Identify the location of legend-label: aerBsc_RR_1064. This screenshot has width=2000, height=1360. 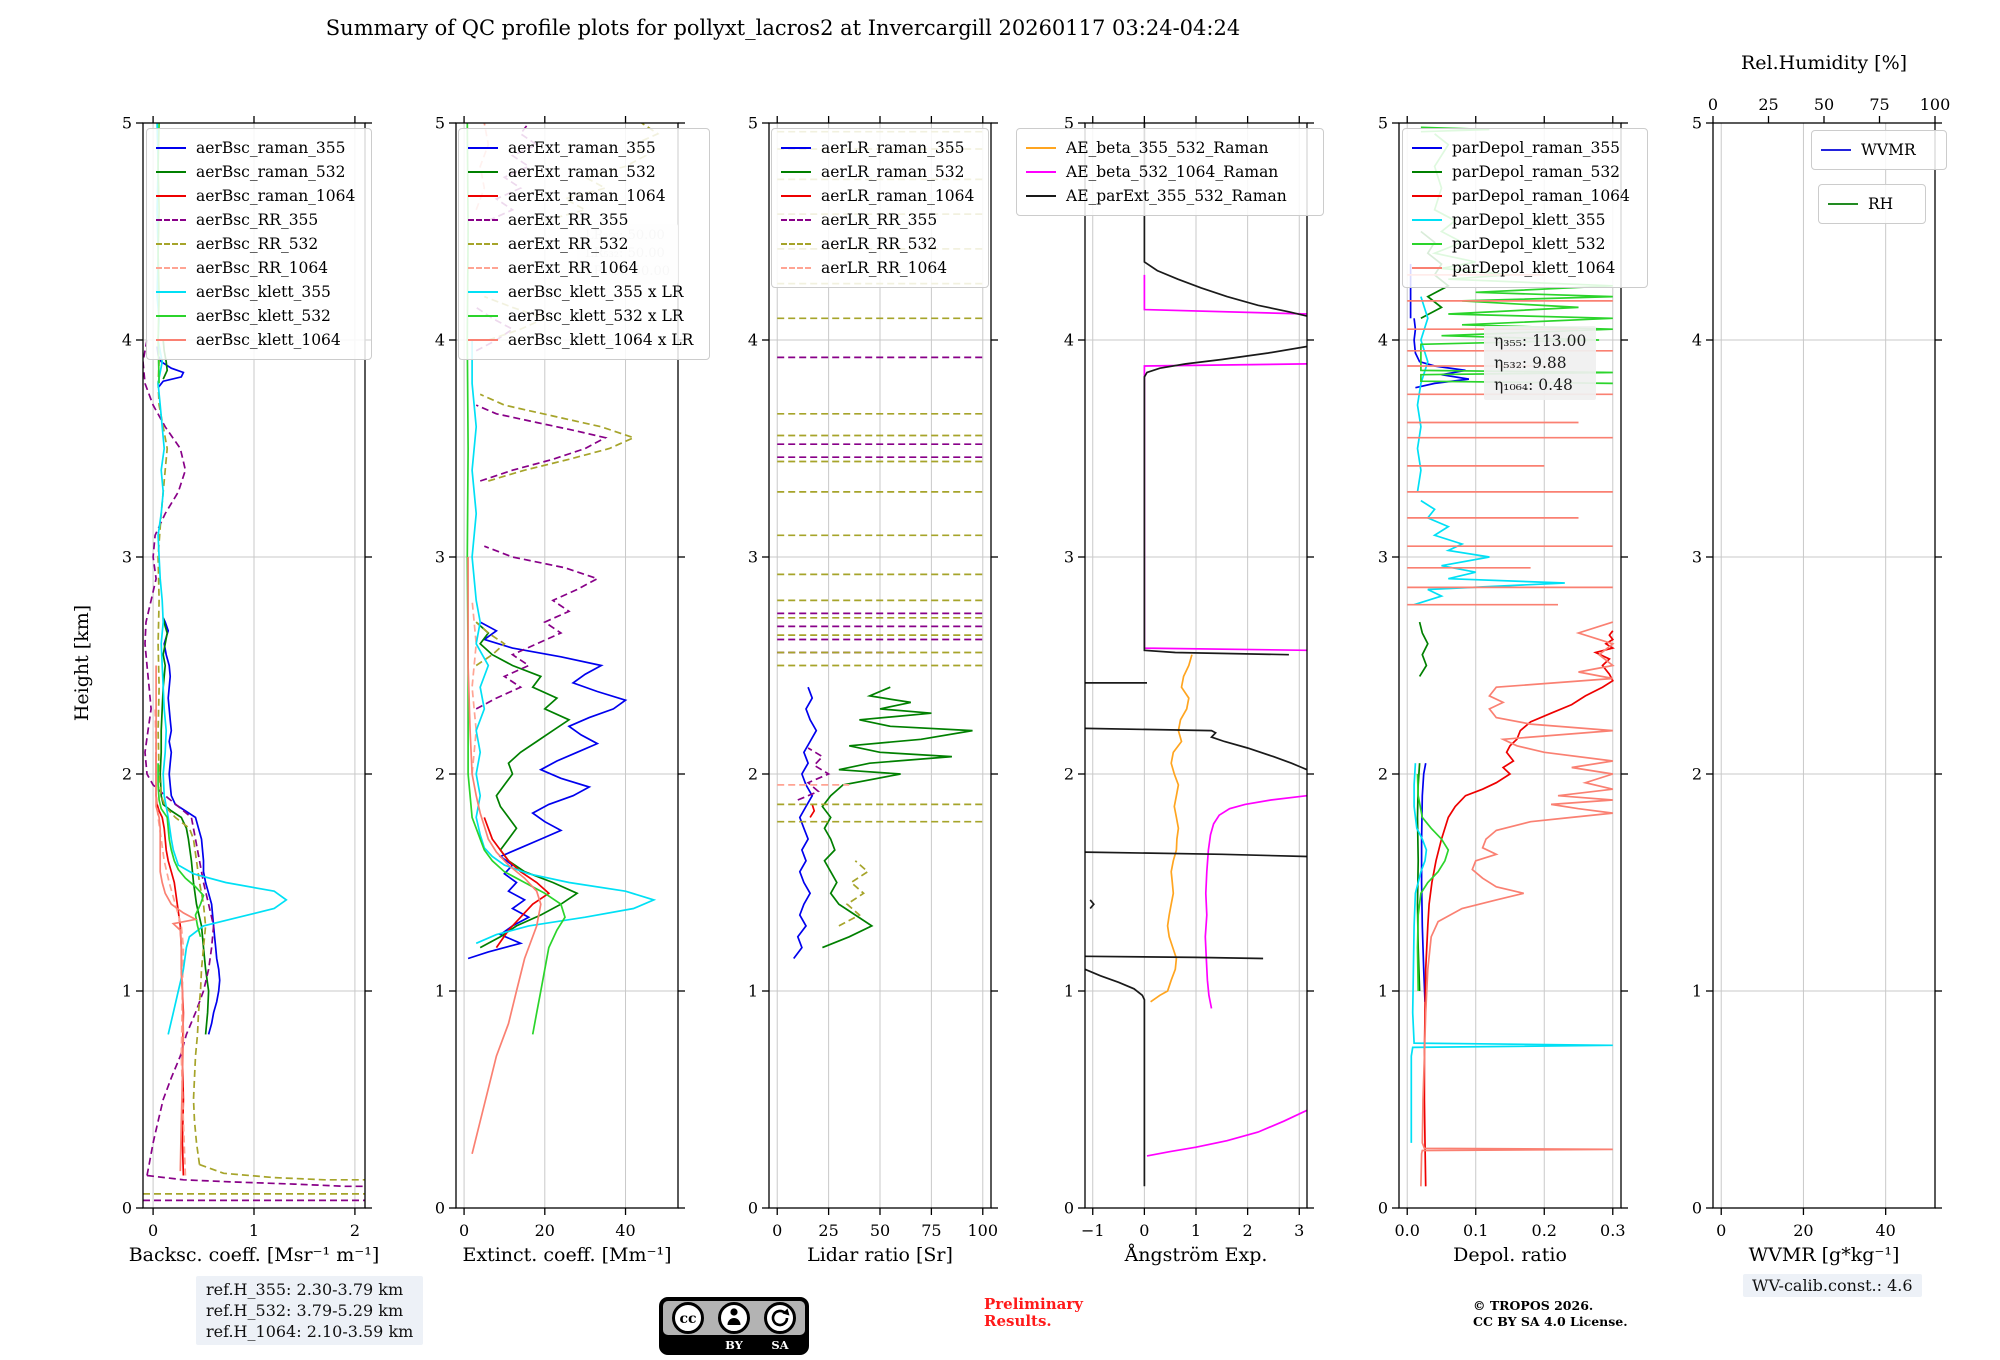
(262, 268).